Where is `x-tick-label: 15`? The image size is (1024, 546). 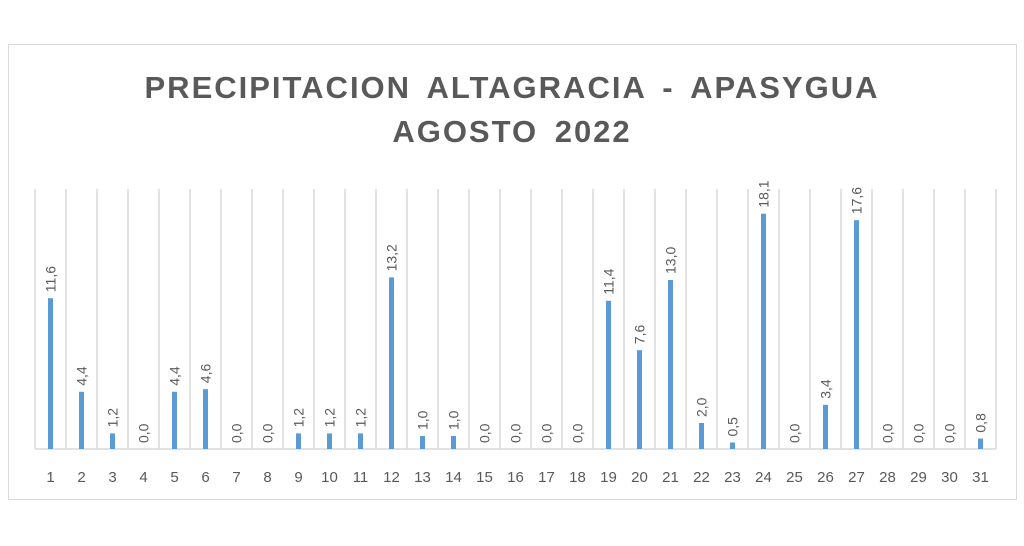 x-tick-label: 15 is located at coordinates (484, 477).